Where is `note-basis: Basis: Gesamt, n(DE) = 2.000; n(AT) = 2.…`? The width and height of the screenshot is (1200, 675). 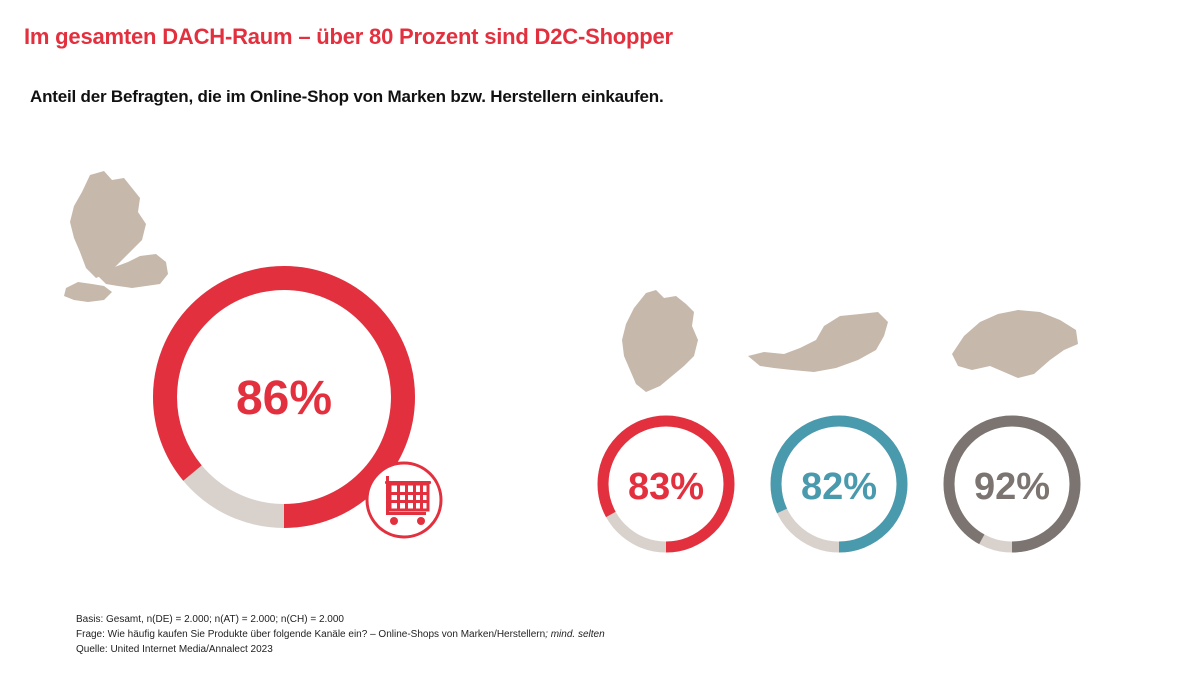
note-basis: Basis: Gesamt, n(DE) = 2.000; n(AT) = 2.… is located at coordinates (210, 619).